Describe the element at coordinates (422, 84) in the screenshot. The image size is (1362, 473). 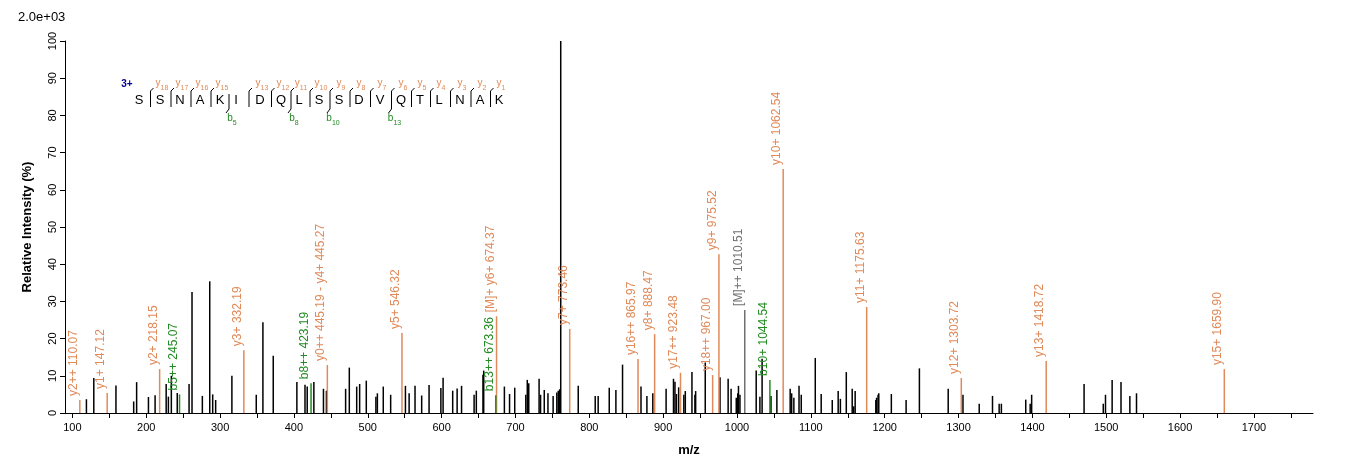
I see `annotation: y$_{5}$` at that location.